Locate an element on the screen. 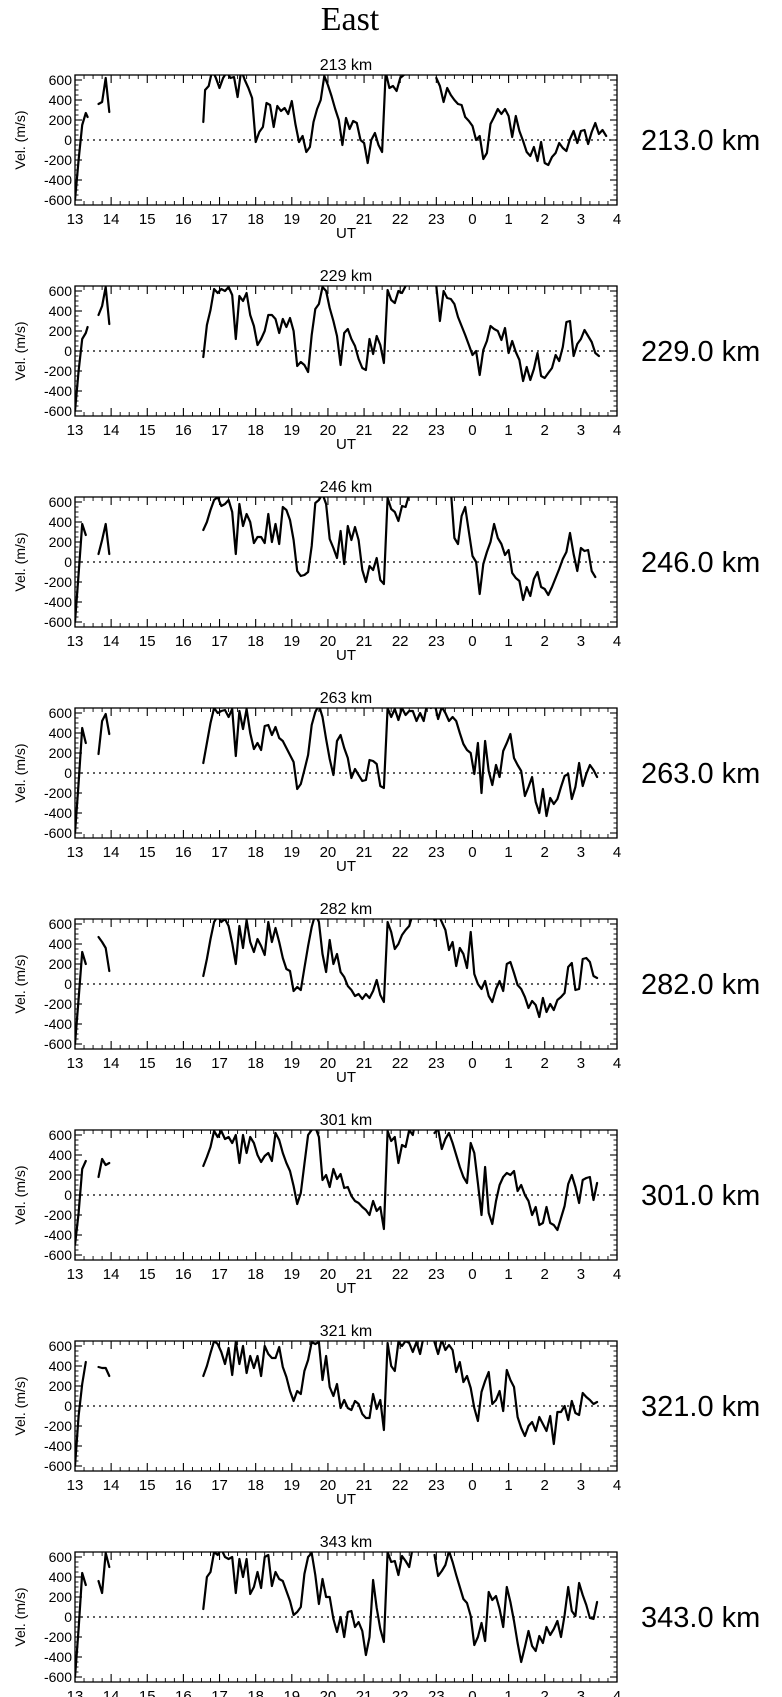  y-tick-label: 400 is located at coordinates (61, 1577).